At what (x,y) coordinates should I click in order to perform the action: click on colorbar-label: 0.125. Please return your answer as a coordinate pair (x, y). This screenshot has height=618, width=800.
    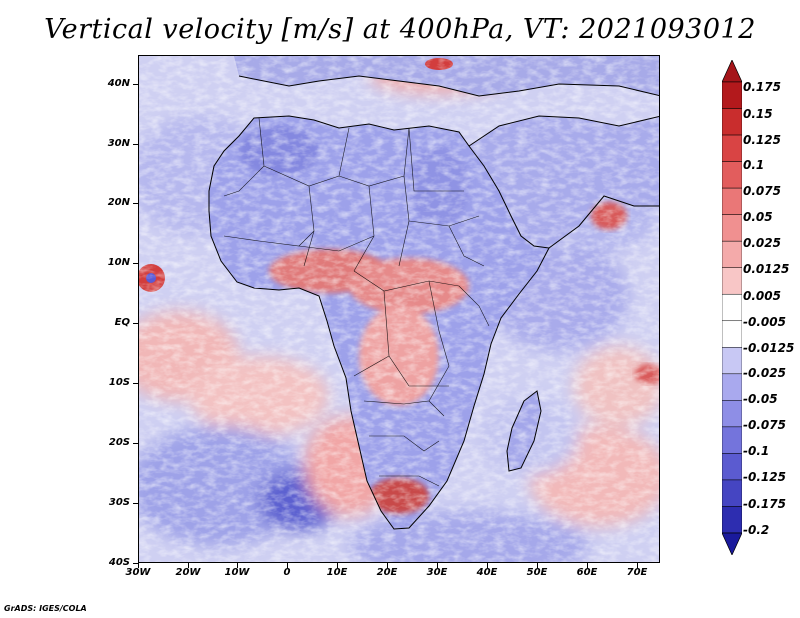
    Looking at the image, I should click on (762, 140).